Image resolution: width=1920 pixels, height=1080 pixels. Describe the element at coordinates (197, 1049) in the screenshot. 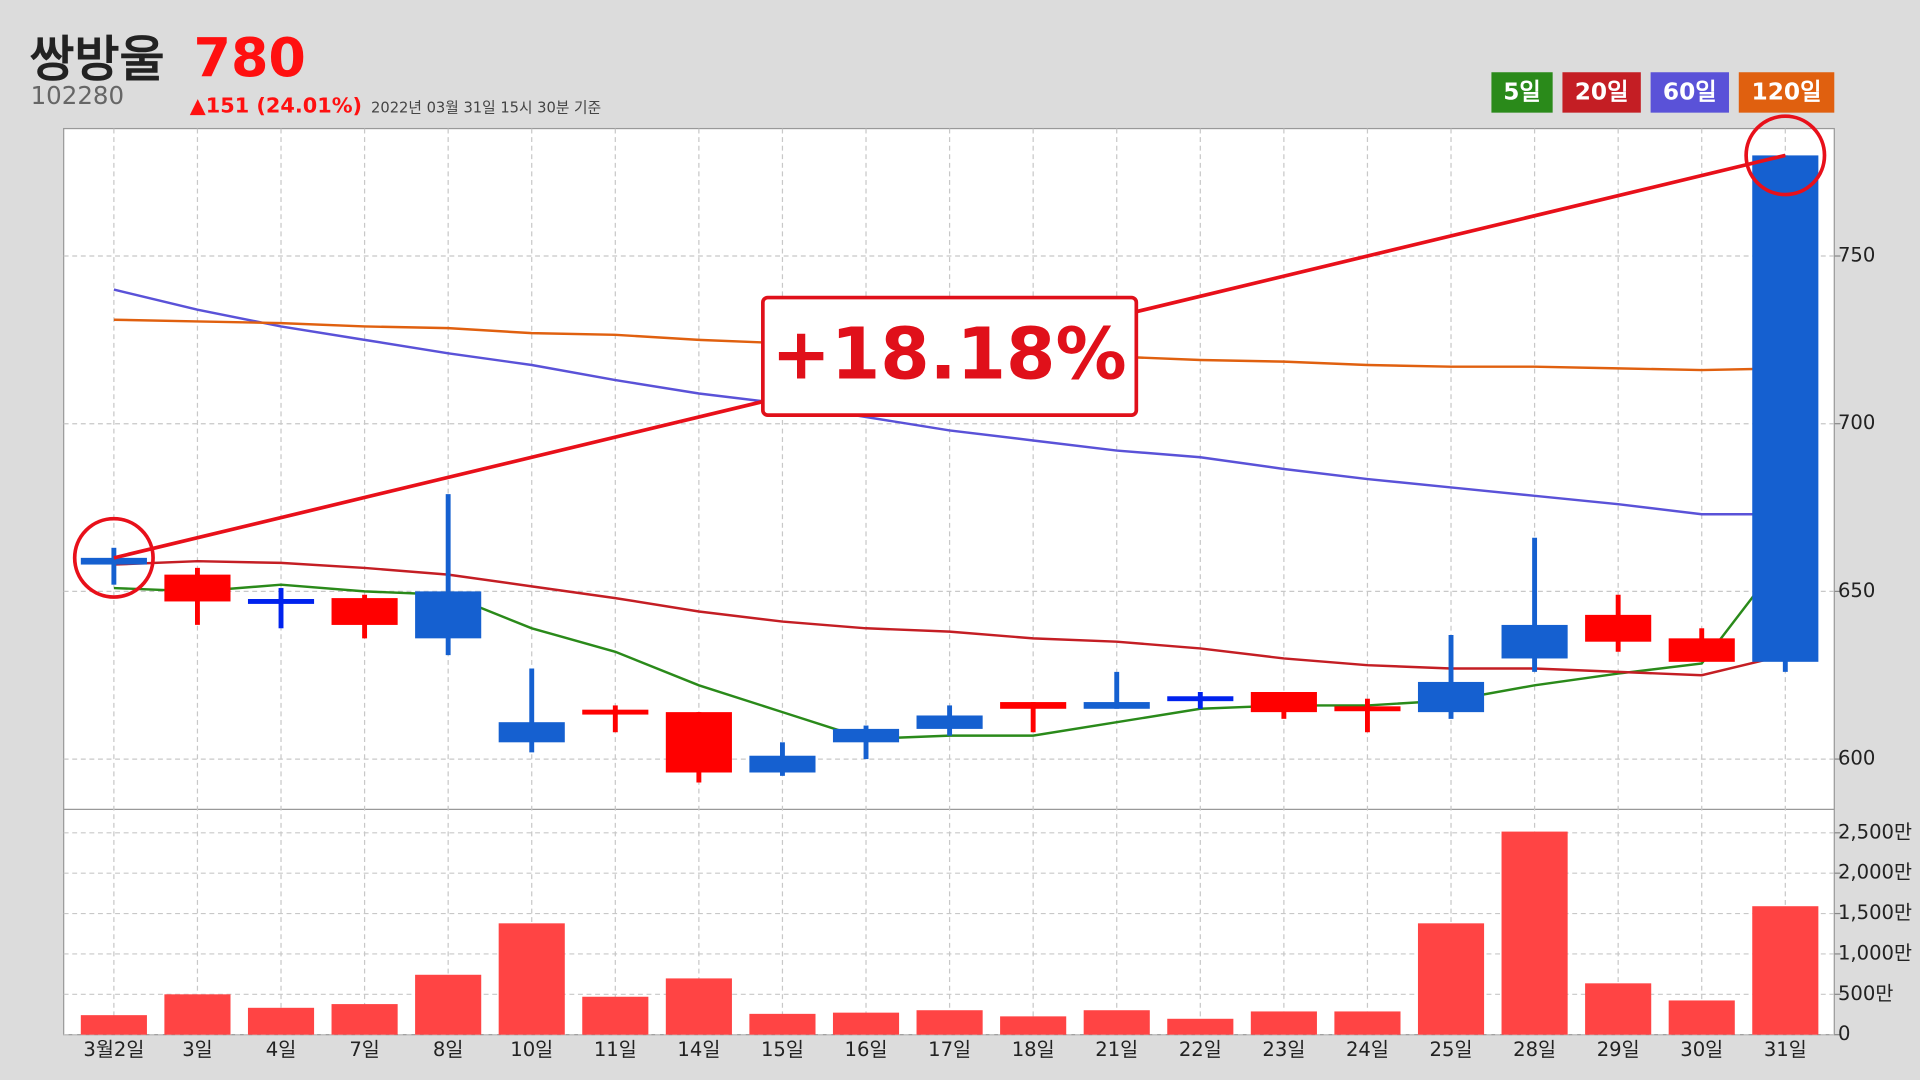

I see `x-tick-label: 3일` at that location.